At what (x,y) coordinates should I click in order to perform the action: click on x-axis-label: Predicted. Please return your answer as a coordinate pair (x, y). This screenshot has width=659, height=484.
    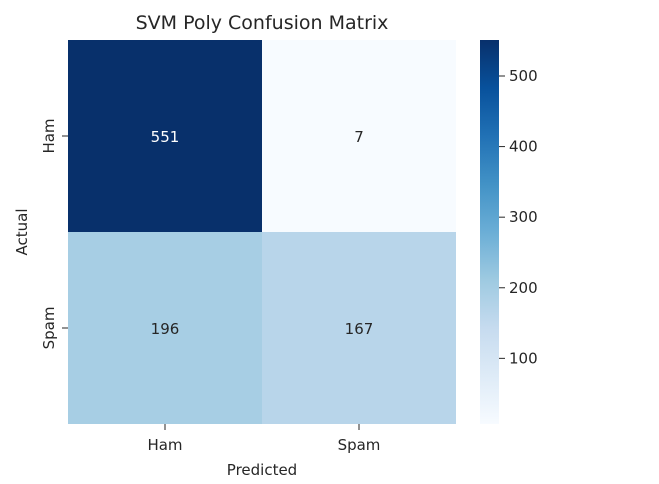
    Looking at the image, I should click on (262, 470).